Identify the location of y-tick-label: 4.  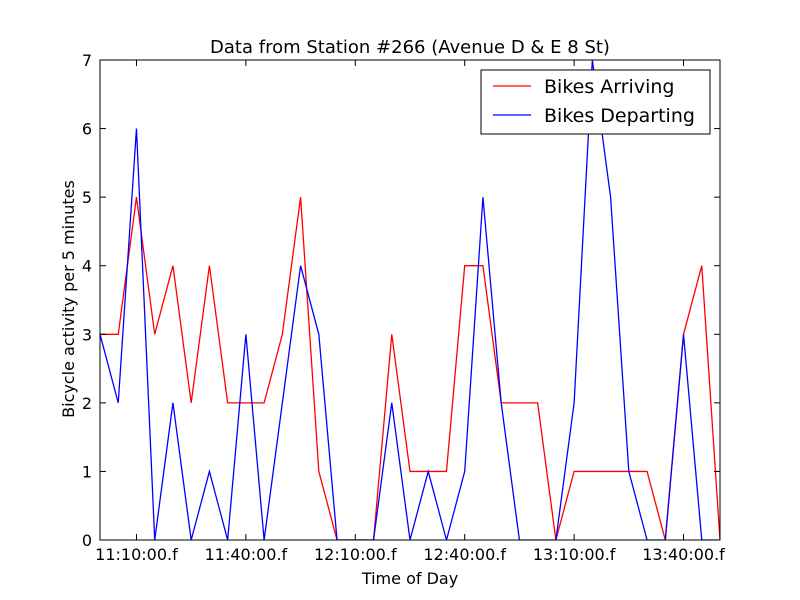
(87, 266).